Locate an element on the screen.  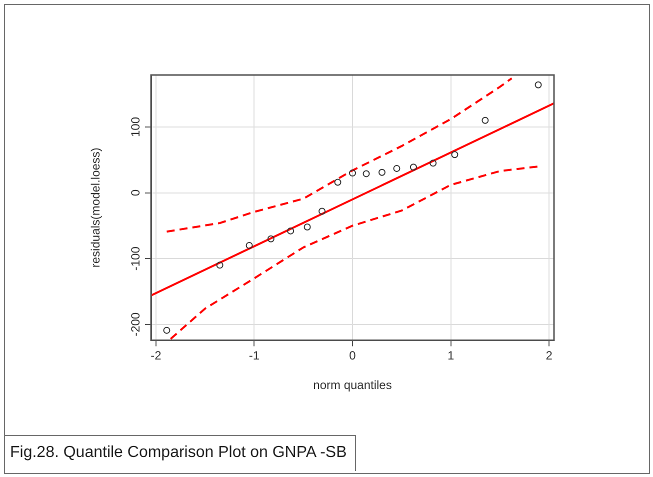
x-axis-title: norm quantiles is located at coordinates (352, 385).